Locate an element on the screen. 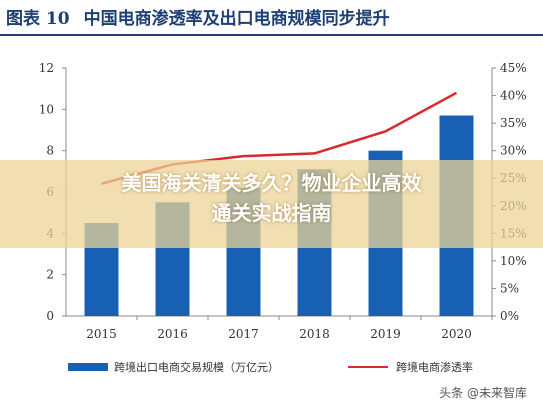 The height and width of the screenshot is (408, 543). x-tick-label: 2020 is located at coordinates (456, 334).